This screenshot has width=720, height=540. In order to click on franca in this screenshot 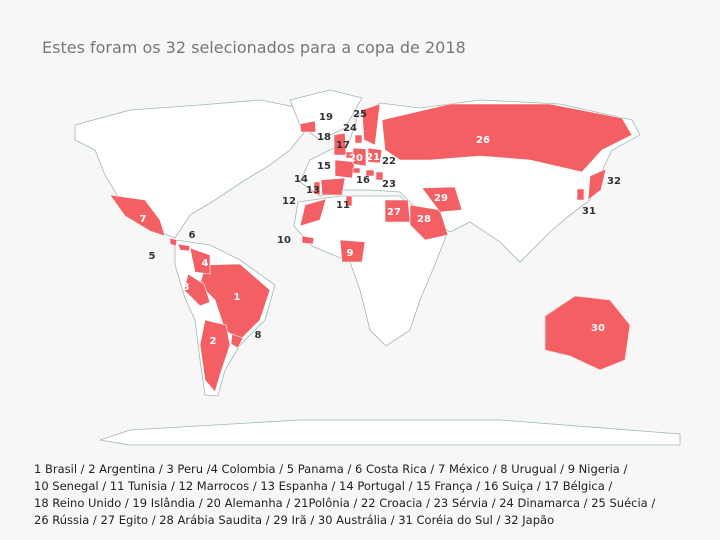, I will do `click(345, 169)`.